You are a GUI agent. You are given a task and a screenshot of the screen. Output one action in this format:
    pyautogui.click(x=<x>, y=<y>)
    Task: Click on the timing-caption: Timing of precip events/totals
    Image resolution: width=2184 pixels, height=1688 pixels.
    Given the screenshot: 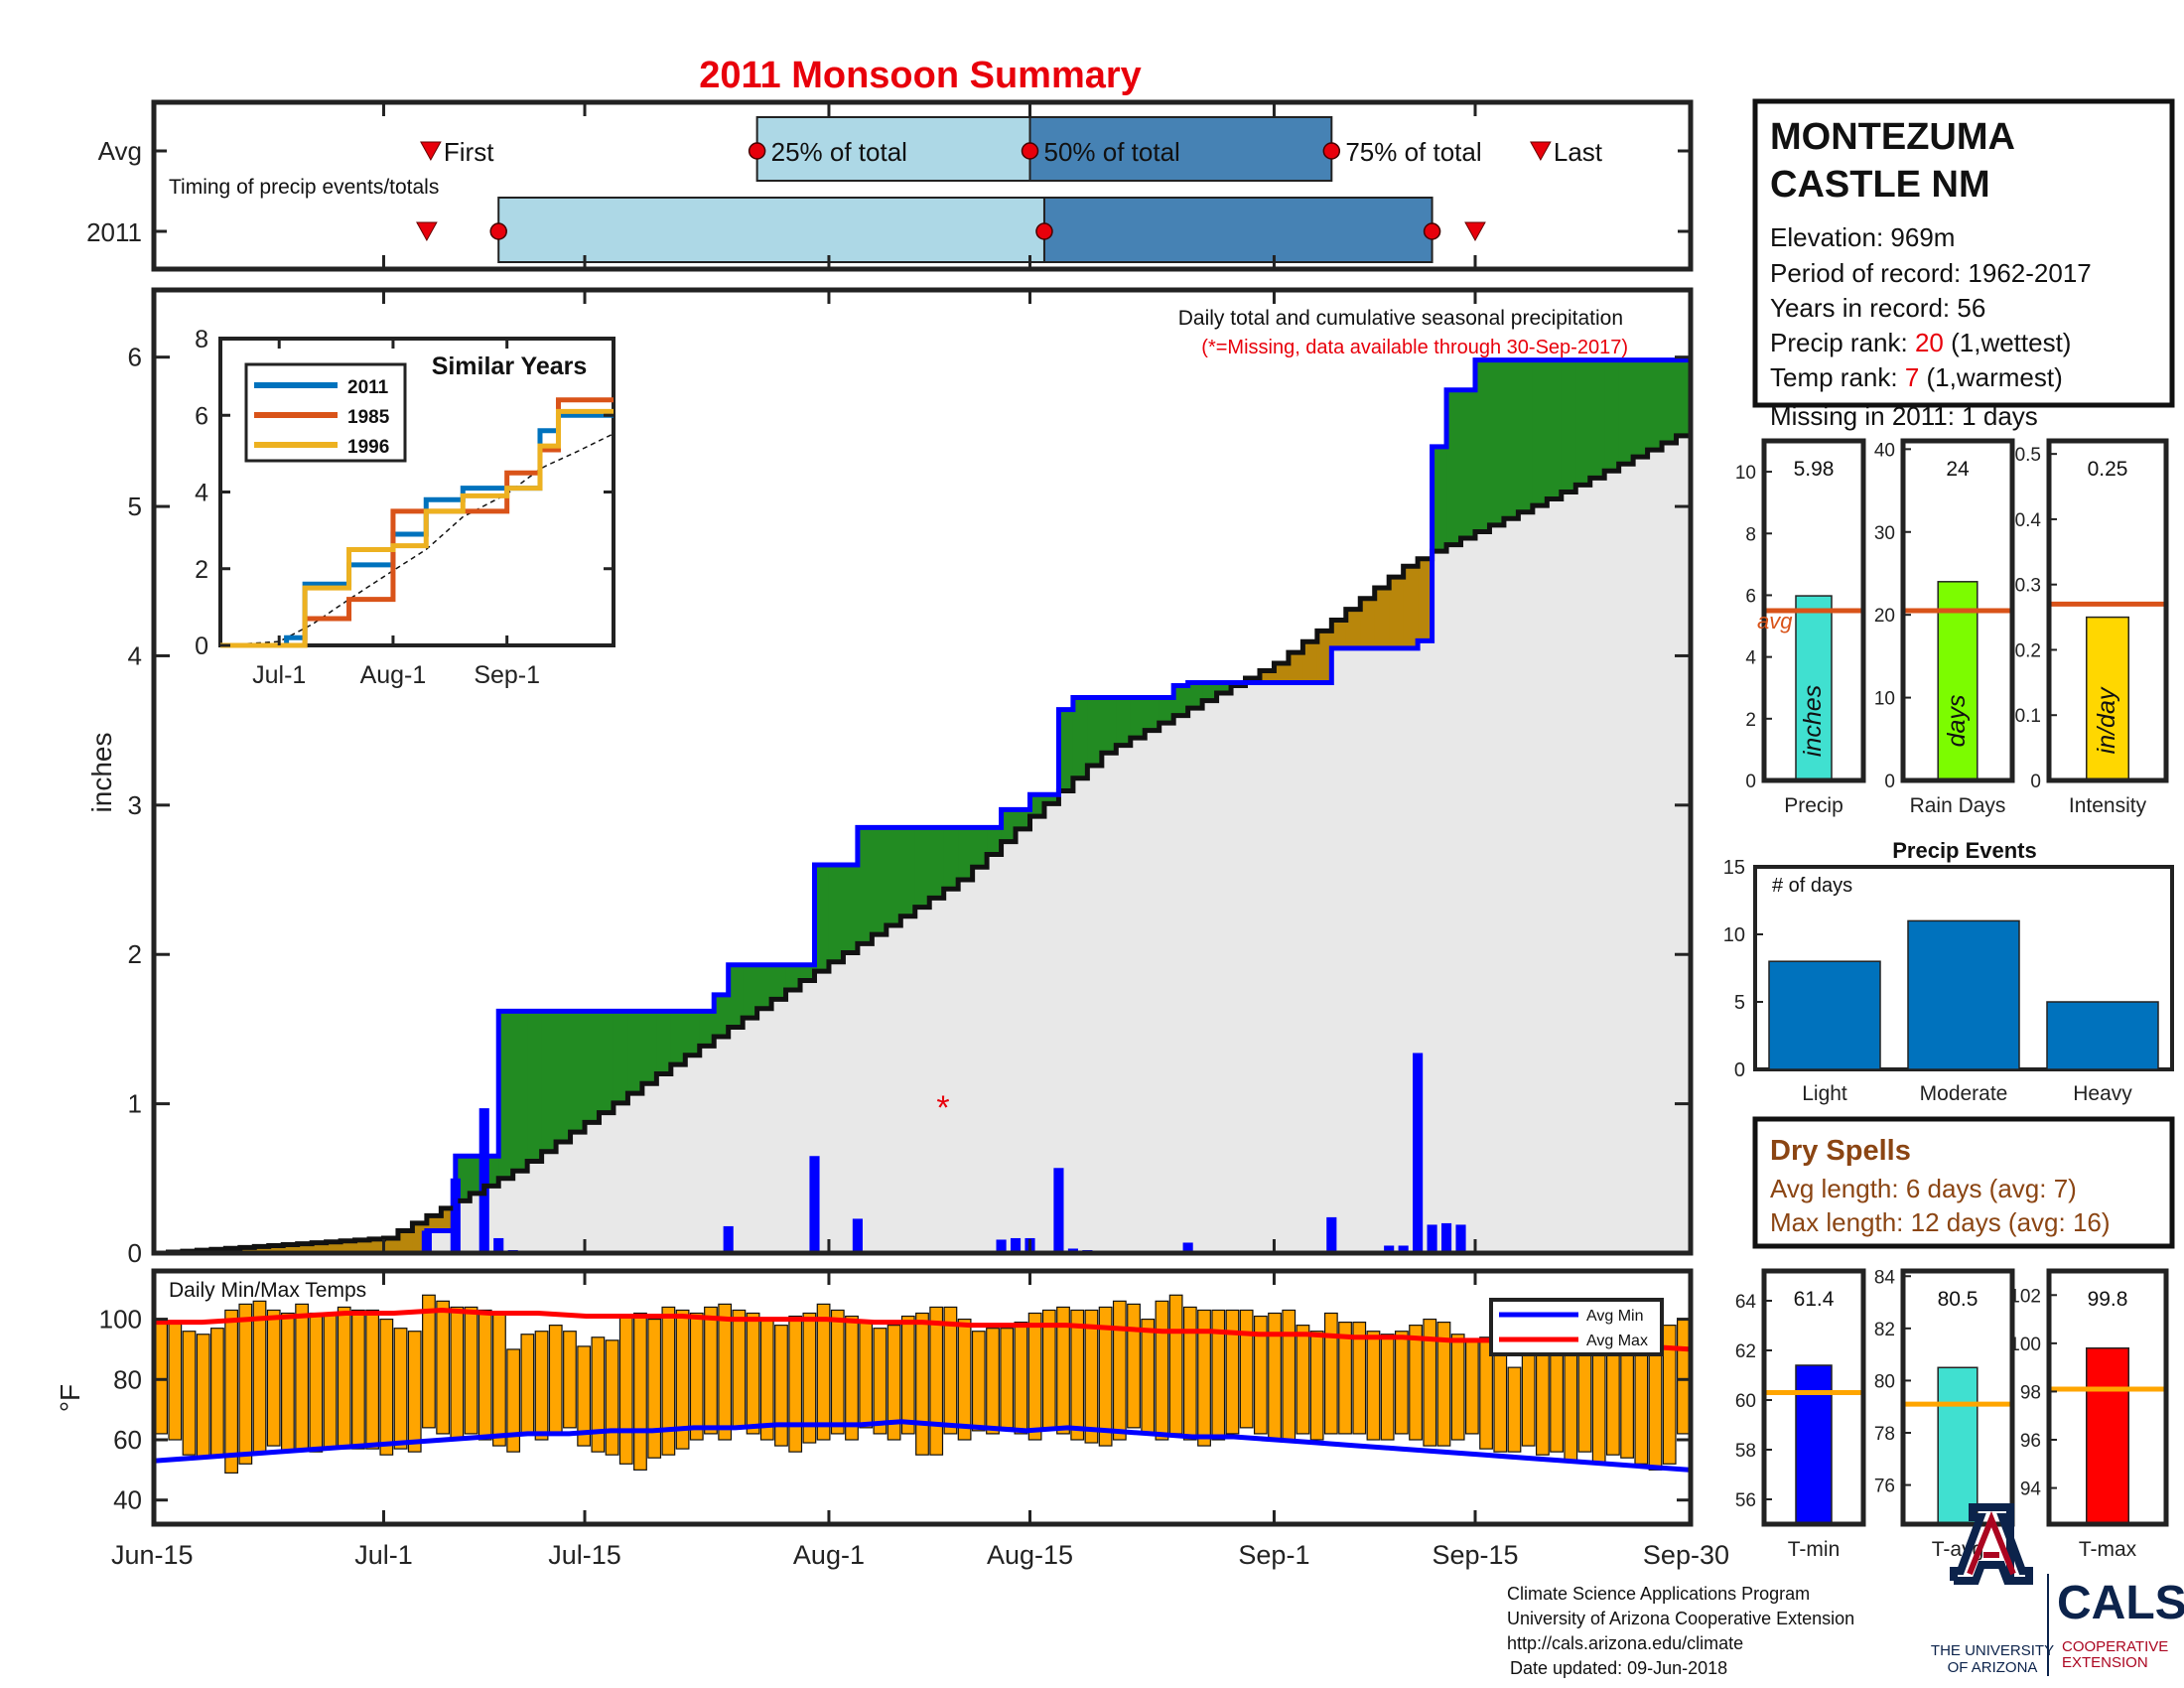 What is the action you would take?
    pyautogui.click(x=304, y=187)
    